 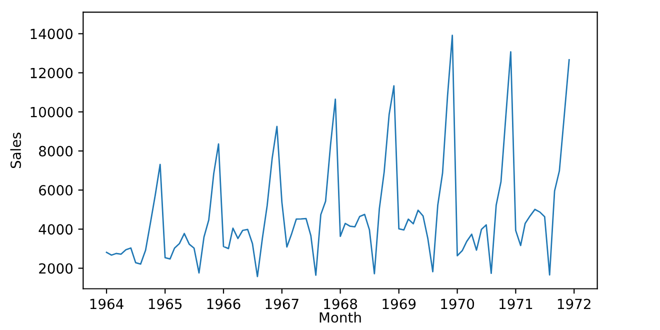 I want to click on y-tick-label: 6000, so click(x=56, y=190).